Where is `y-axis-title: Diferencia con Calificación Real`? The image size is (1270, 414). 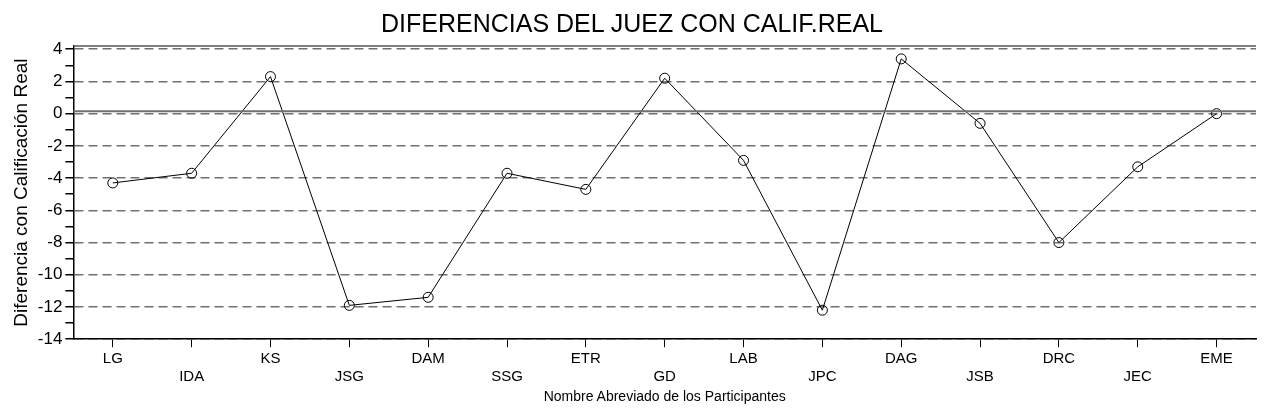 y-axis-title: Diferencia con Calificación Real is located at coordinates (20, 192).